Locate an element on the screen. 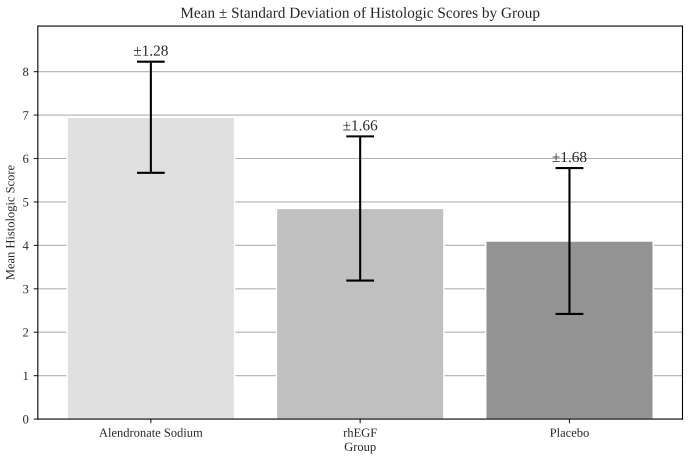 This screenshot has height=457, width=688. y-tick-label: 2 is located at coordinates (25, 332).